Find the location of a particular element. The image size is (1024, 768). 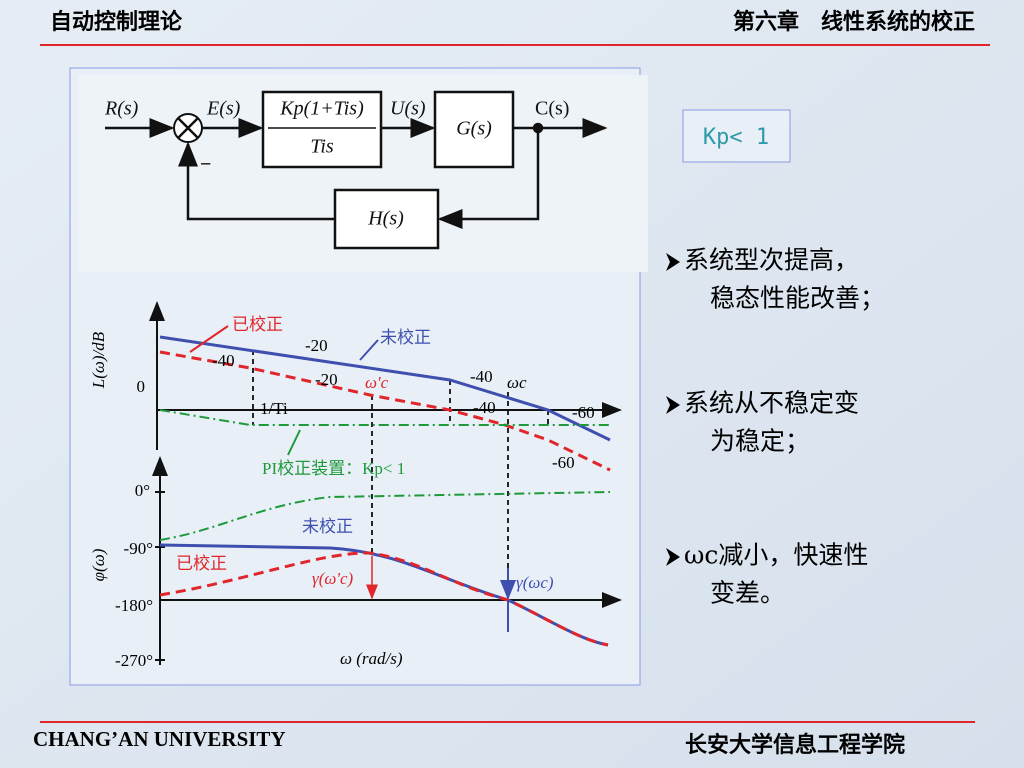

feedback-label: H(s) is located at coordinates (385, 219).